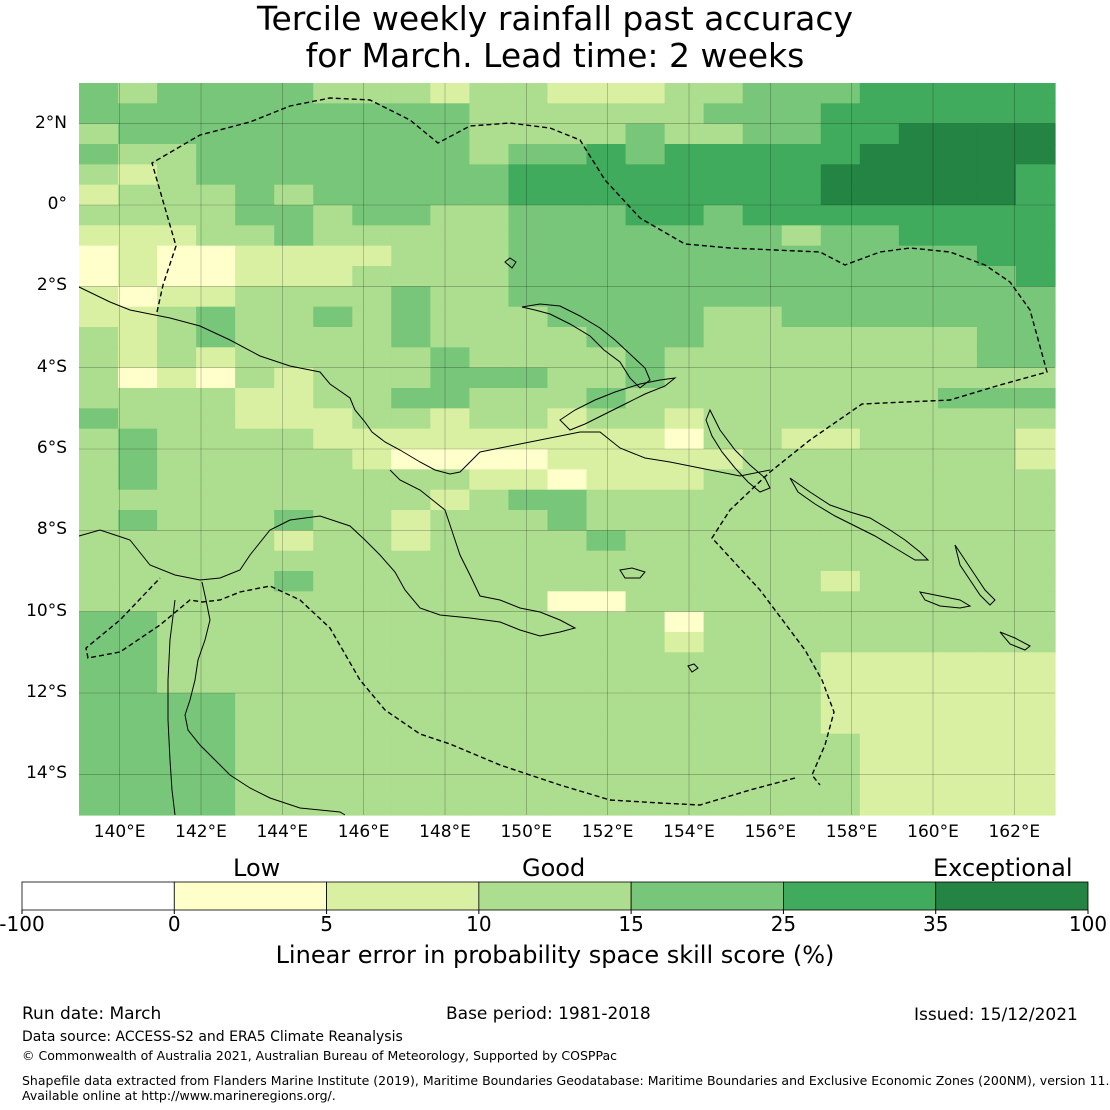 The height and width of the screenshot is (1110, 1110). What do you see at coordinates (57, 204) in the screenshot?
I see `lat-label: 0°` at bounding box center [57, 204].